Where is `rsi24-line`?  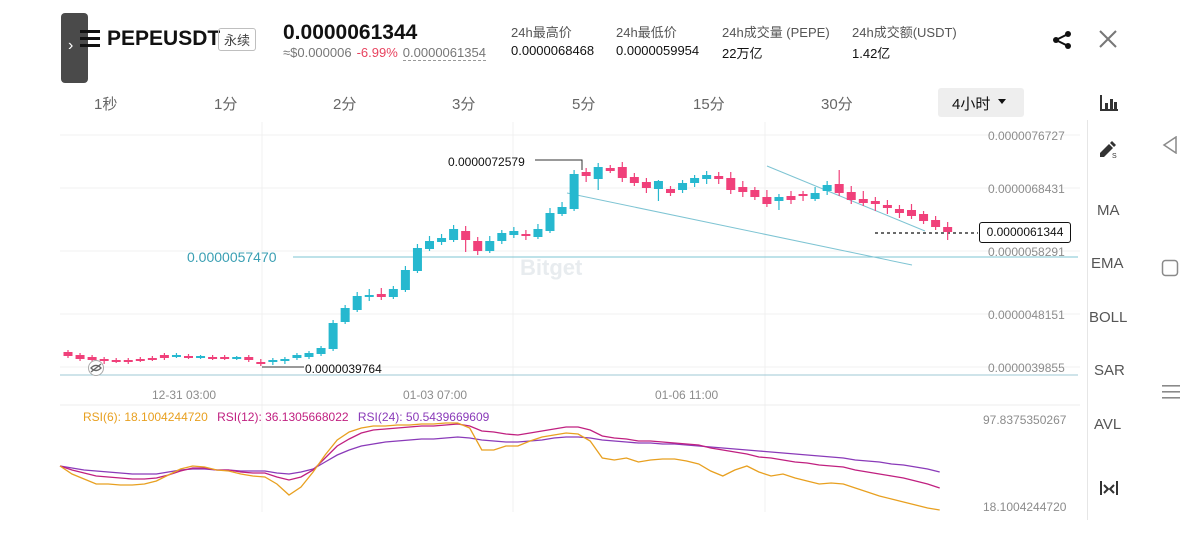
rsi24-line is located at coordinates (499, 455).